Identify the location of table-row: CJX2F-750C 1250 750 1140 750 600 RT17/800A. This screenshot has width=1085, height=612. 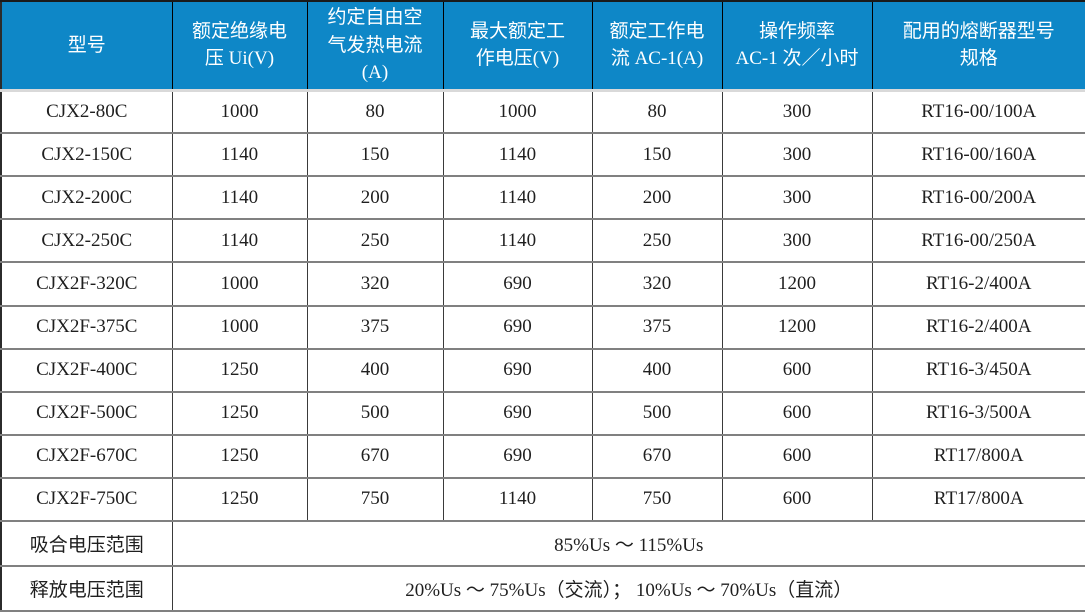
(542, 499).